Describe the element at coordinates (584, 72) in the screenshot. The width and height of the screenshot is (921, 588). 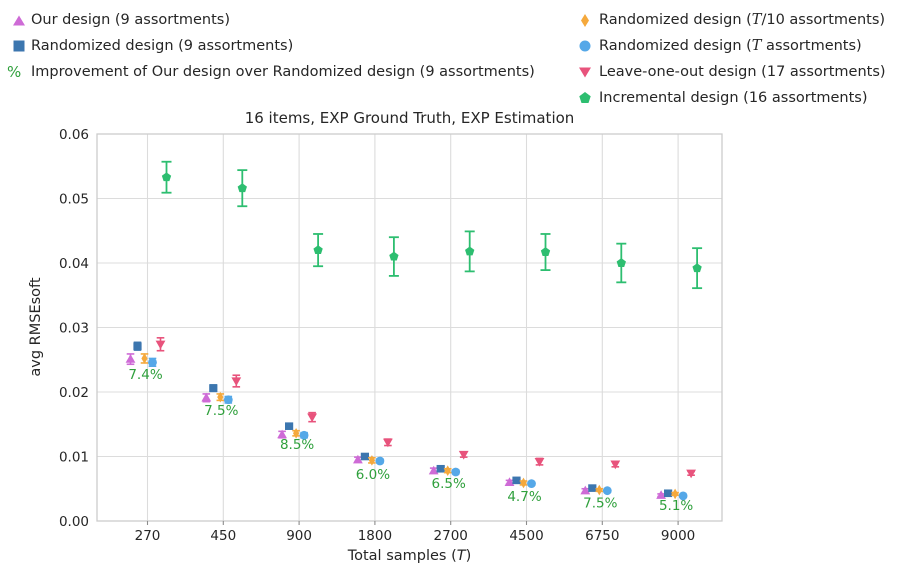
I see `triangle-down-icon` at that location.